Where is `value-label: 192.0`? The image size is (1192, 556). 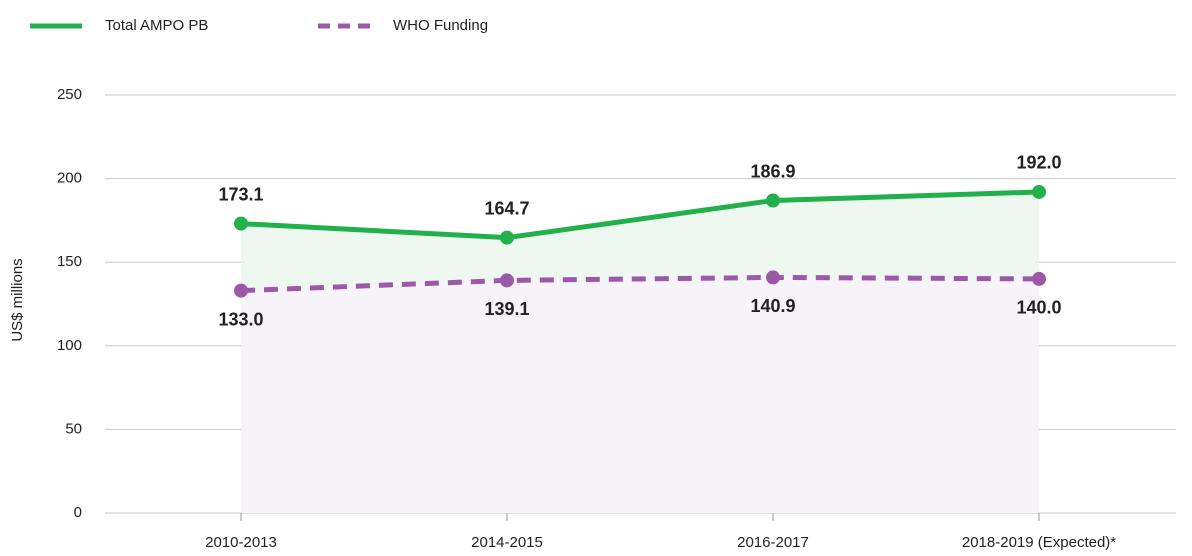
value-label: 192.0 is located at coordinates (1038, 163).